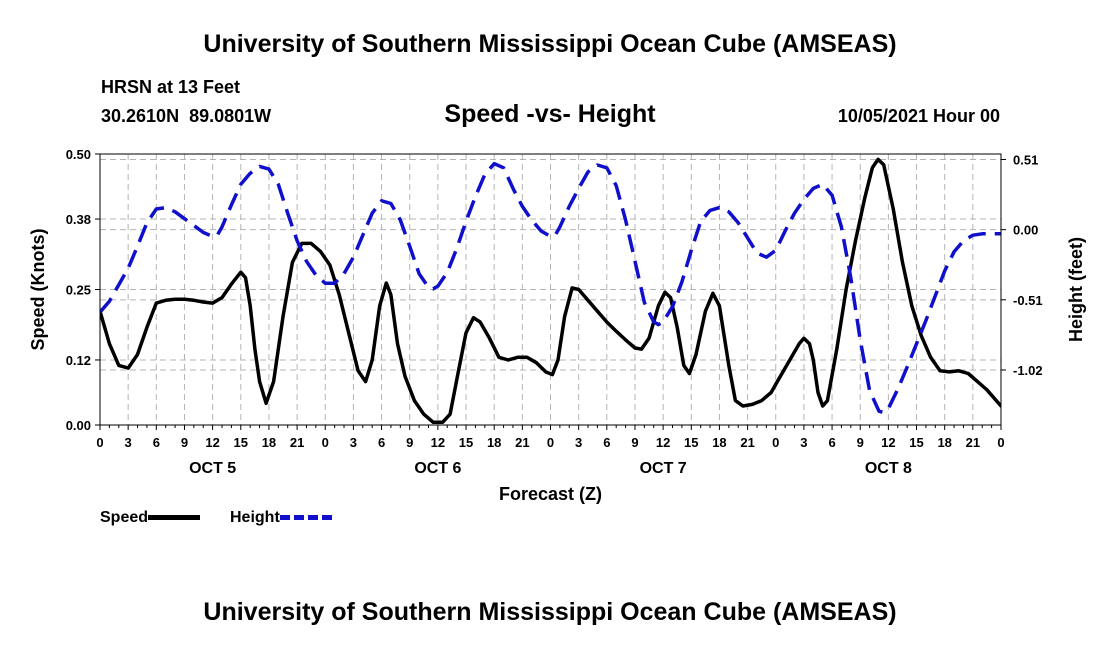 This screenshot has height=650, width=1100. I want to click on y2-tick-label: 0.51, so click(1025, 160).